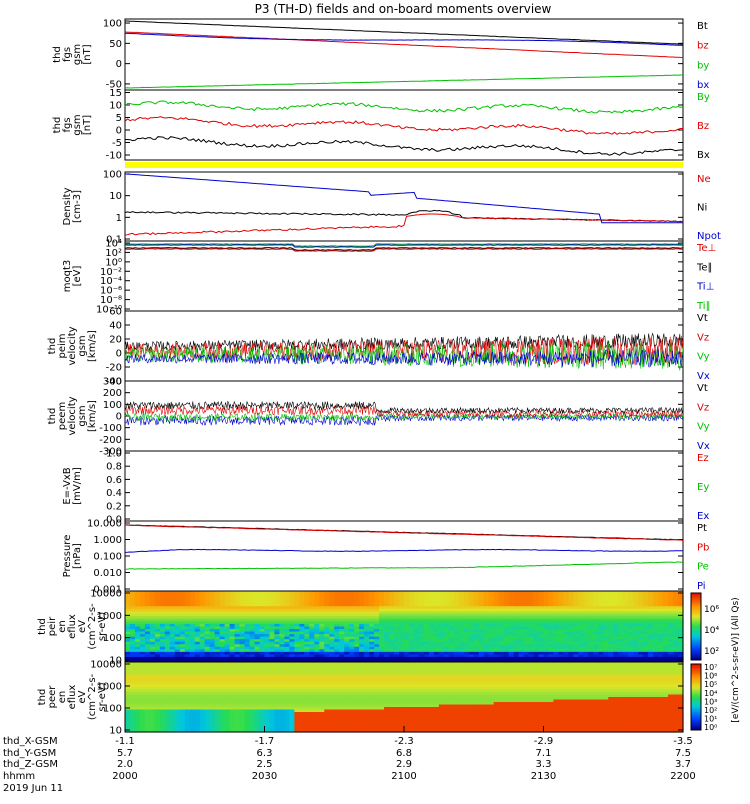 The image size is (750, 804). Describe the element at coordinates (114, 156) in the screenshot. I see `ytick-label: -10` at that location.